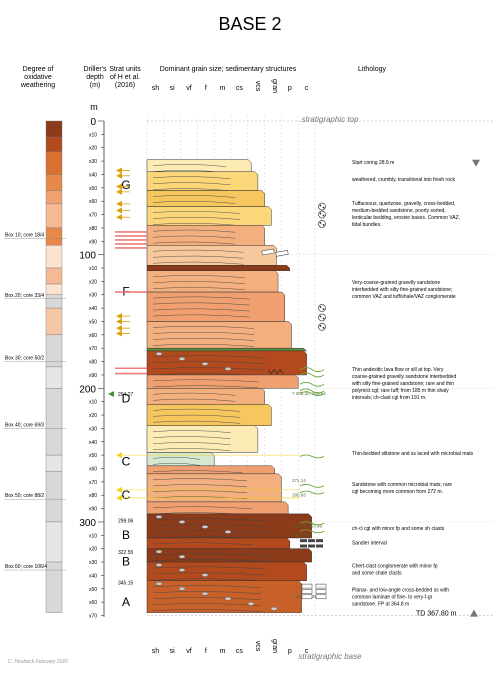 The height and width of the screenshot is (673, 500). I want to click on box-label: Box 30; core 50/2, so click(24, 359).